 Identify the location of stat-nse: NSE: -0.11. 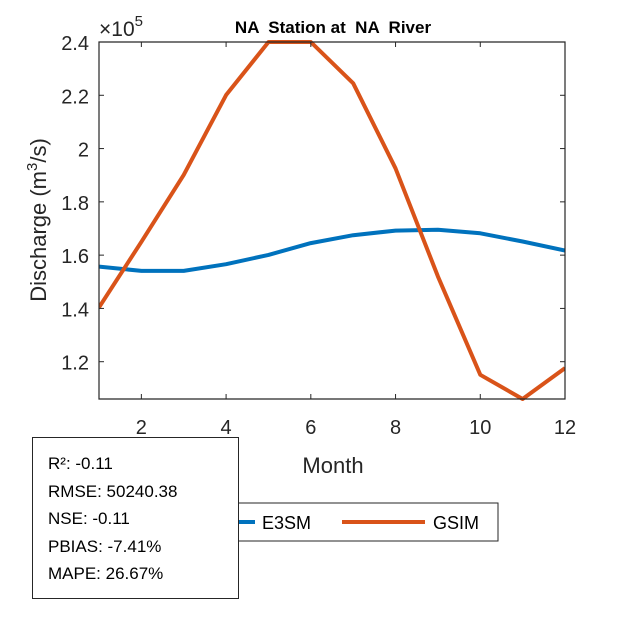
(89, 518).